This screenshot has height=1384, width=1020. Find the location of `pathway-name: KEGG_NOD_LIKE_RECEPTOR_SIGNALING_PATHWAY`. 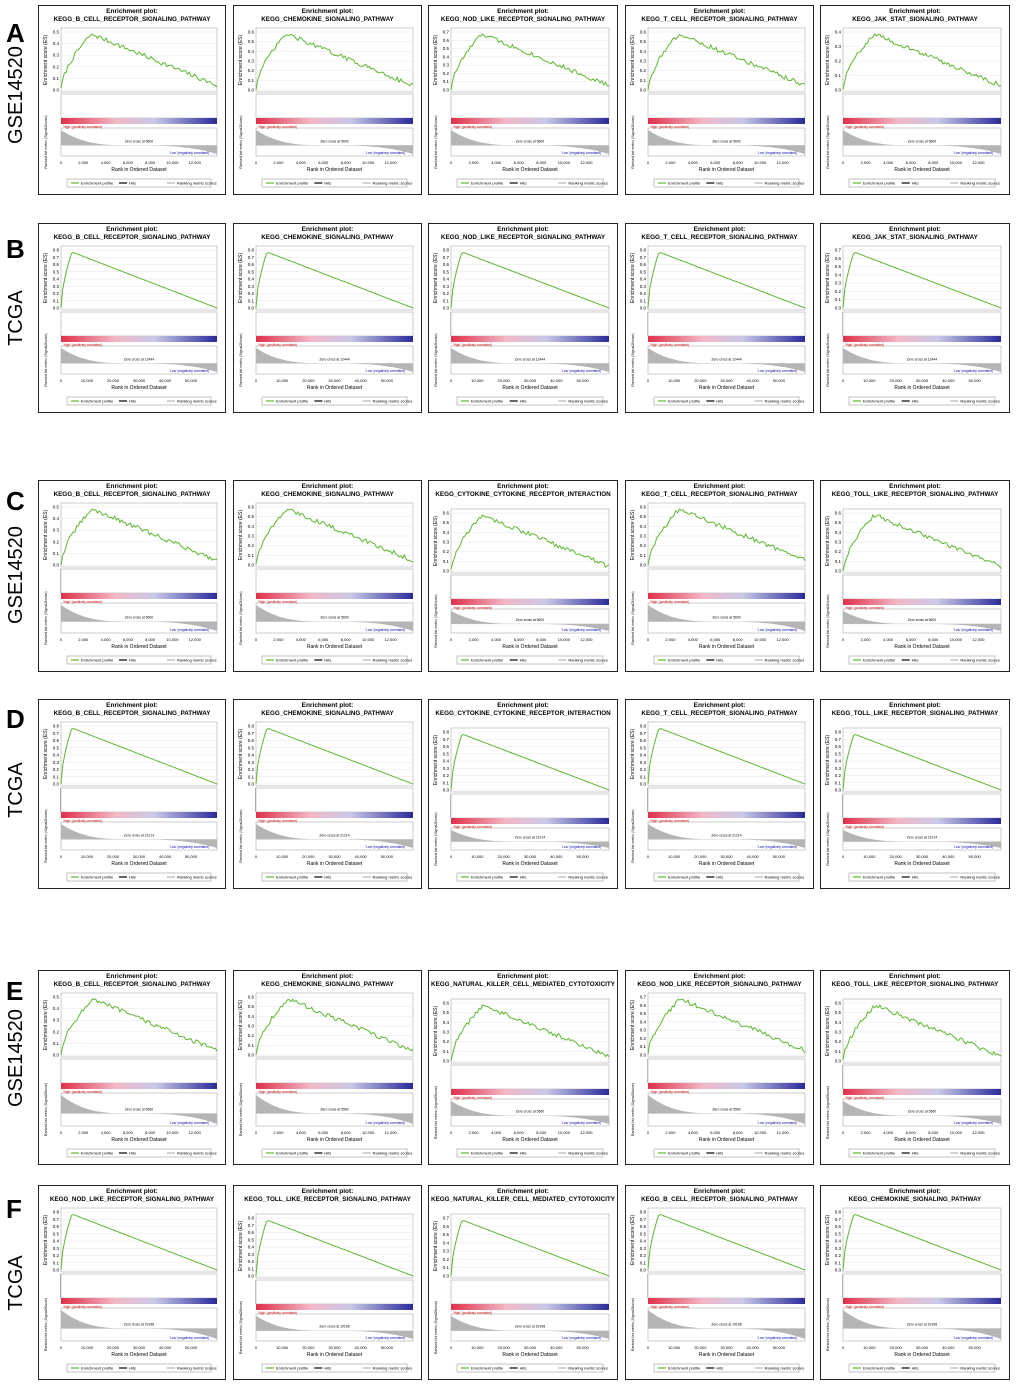

pathway-name: KEGG_NOD_LIKE_RECEPTOR_SIGNALING_PATHWAY is located at coordinates (523, 19).